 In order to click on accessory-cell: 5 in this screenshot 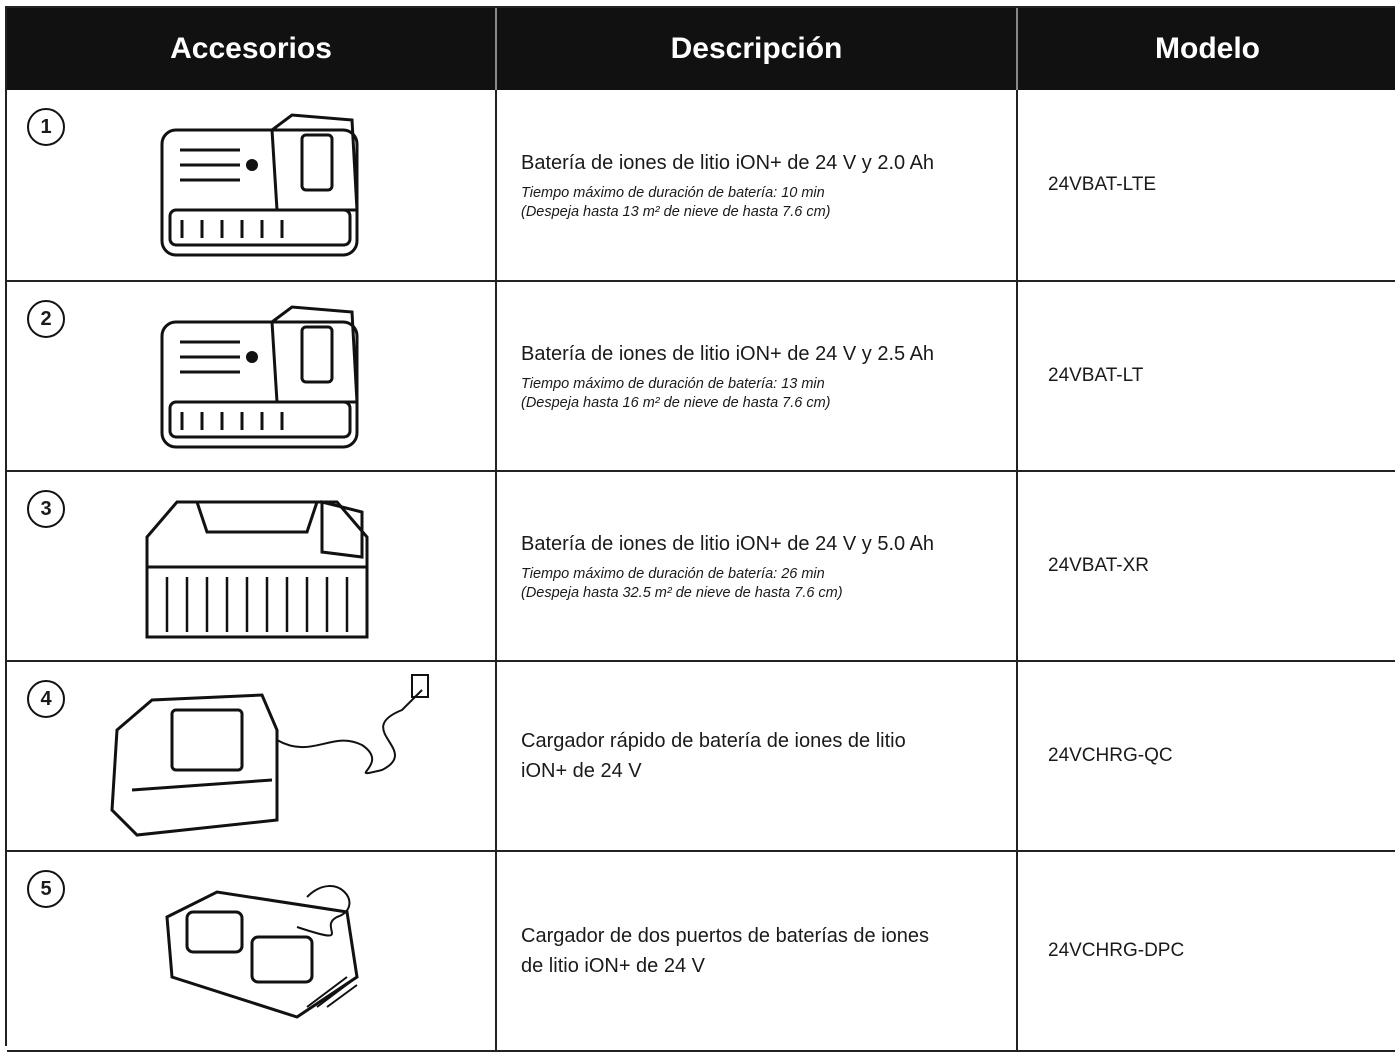, I will do `click(252, 952)`.